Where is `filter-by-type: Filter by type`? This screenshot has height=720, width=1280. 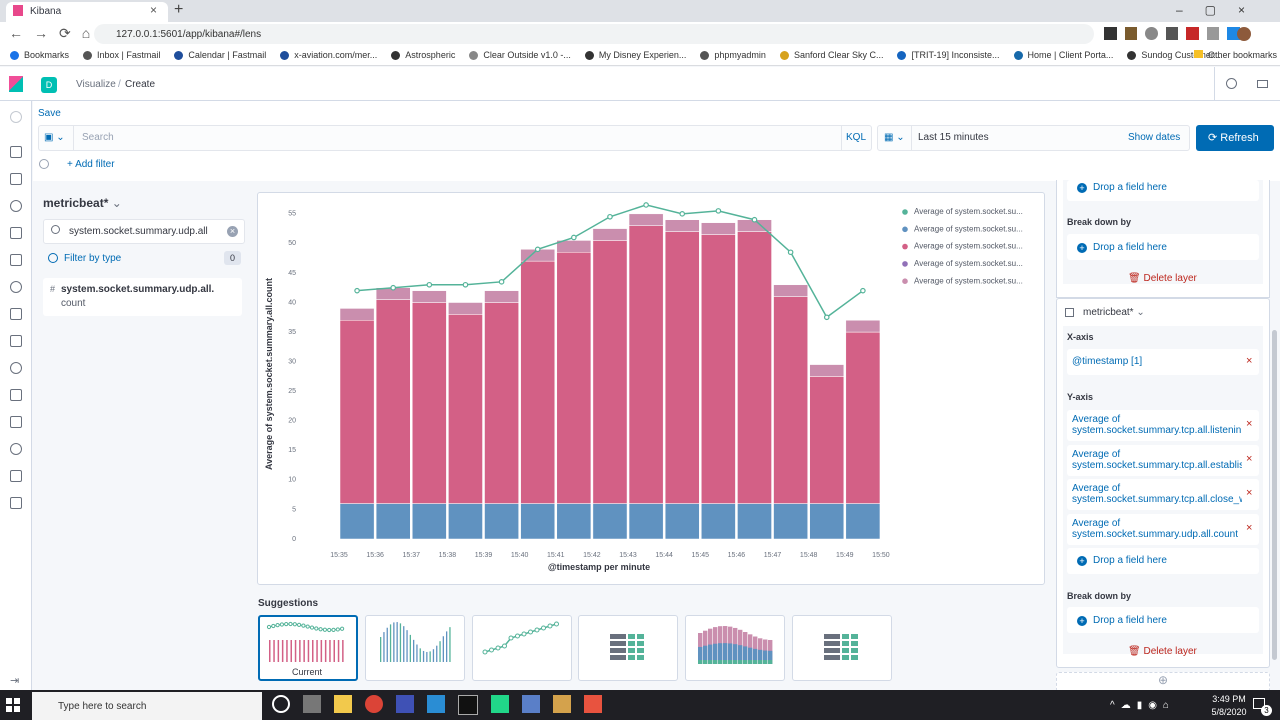
filter-by-type: Filter by type is located at coordinates (93, 258).